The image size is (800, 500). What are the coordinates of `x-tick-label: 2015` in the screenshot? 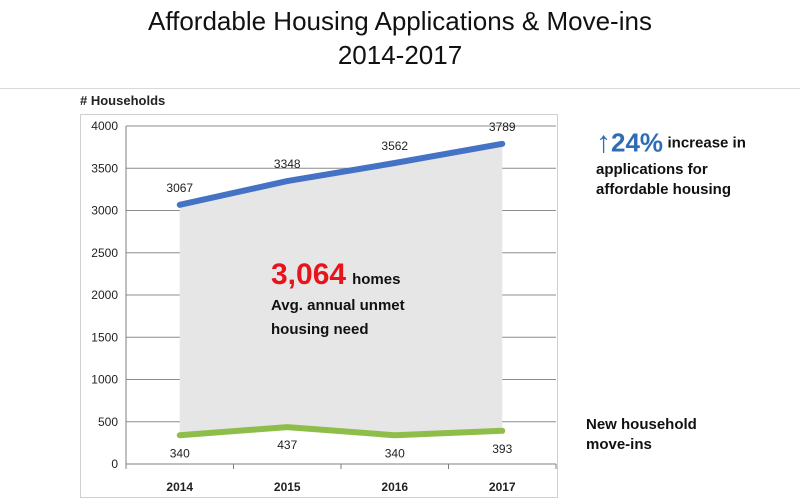 It's located at (287, 487).